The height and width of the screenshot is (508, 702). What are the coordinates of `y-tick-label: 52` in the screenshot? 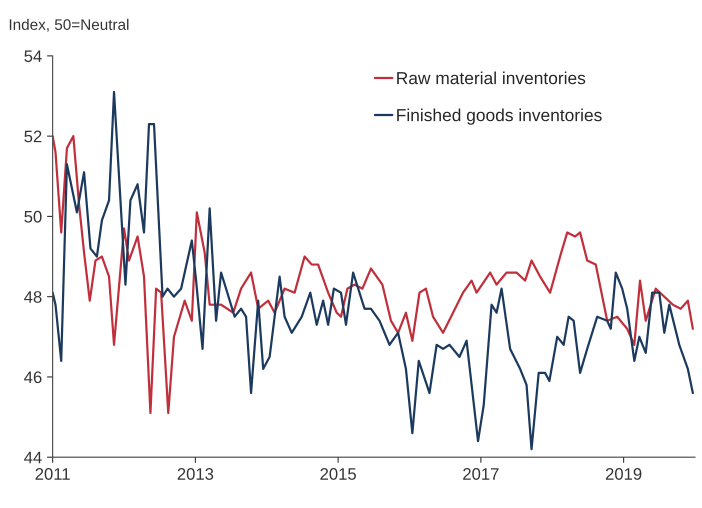 It's located at (33, 136).